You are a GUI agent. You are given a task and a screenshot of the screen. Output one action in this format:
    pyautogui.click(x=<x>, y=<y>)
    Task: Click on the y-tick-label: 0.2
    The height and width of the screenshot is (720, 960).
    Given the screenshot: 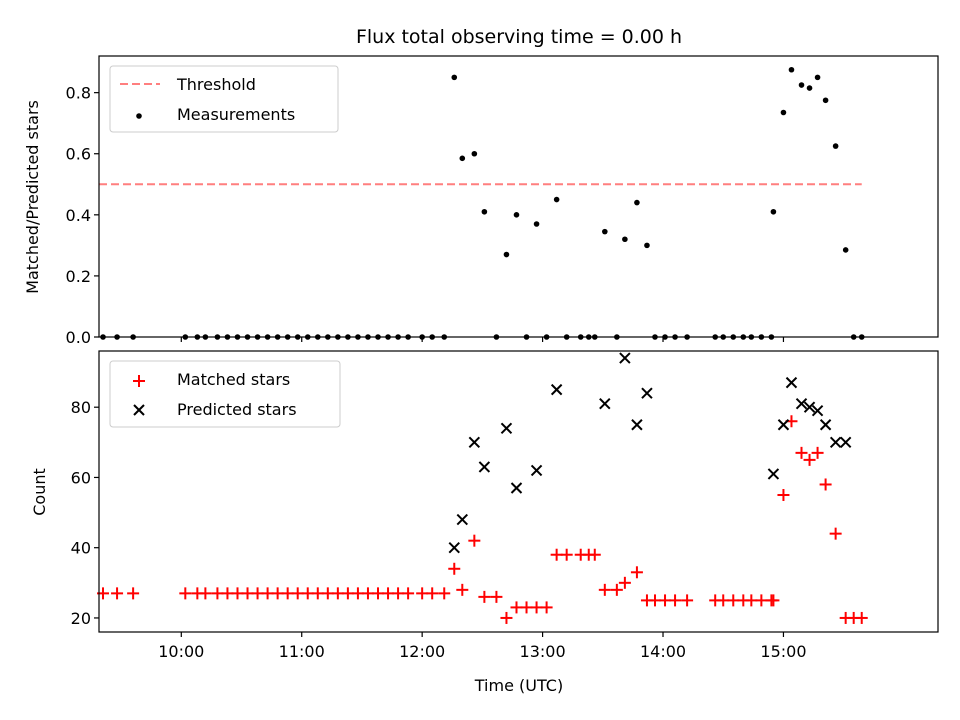 What is the action you would take?
    pyautogui.click(x=78, y=276)
    